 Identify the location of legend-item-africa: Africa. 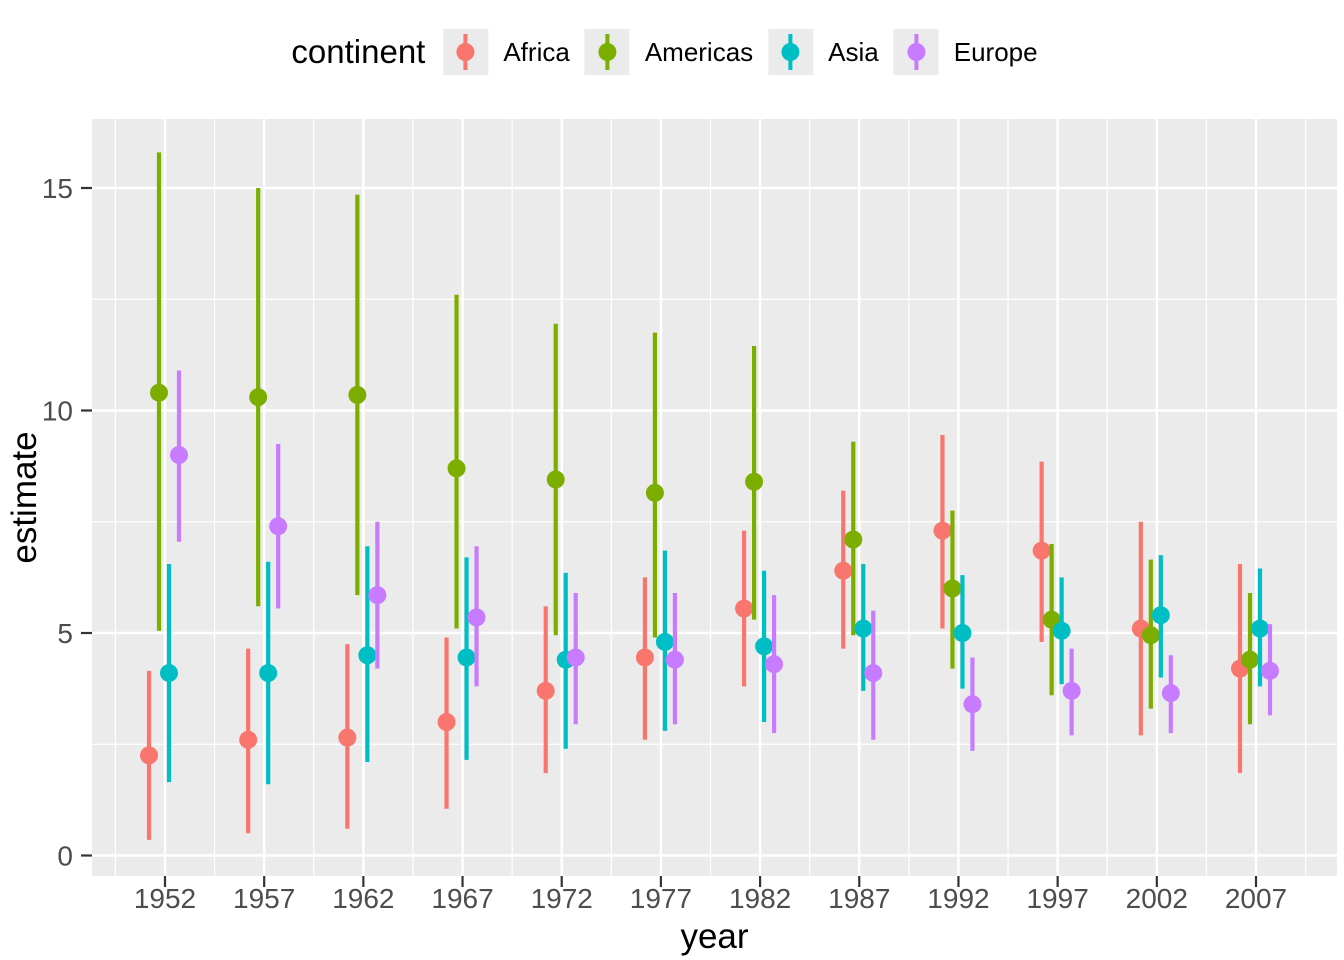
(506, 52).